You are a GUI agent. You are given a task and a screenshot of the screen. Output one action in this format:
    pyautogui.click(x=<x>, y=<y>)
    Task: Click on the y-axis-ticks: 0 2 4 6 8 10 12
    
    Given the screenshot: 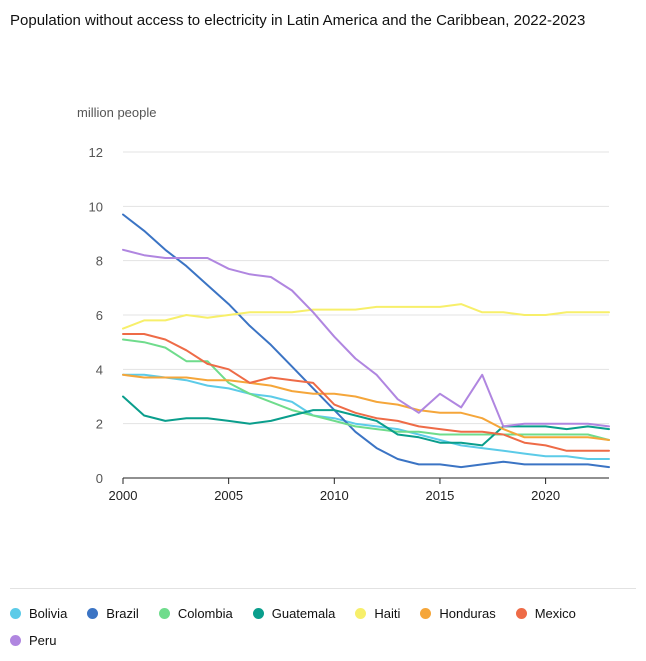 What is the action you would take?
    pyautogui.click(x=96, y=315)
    